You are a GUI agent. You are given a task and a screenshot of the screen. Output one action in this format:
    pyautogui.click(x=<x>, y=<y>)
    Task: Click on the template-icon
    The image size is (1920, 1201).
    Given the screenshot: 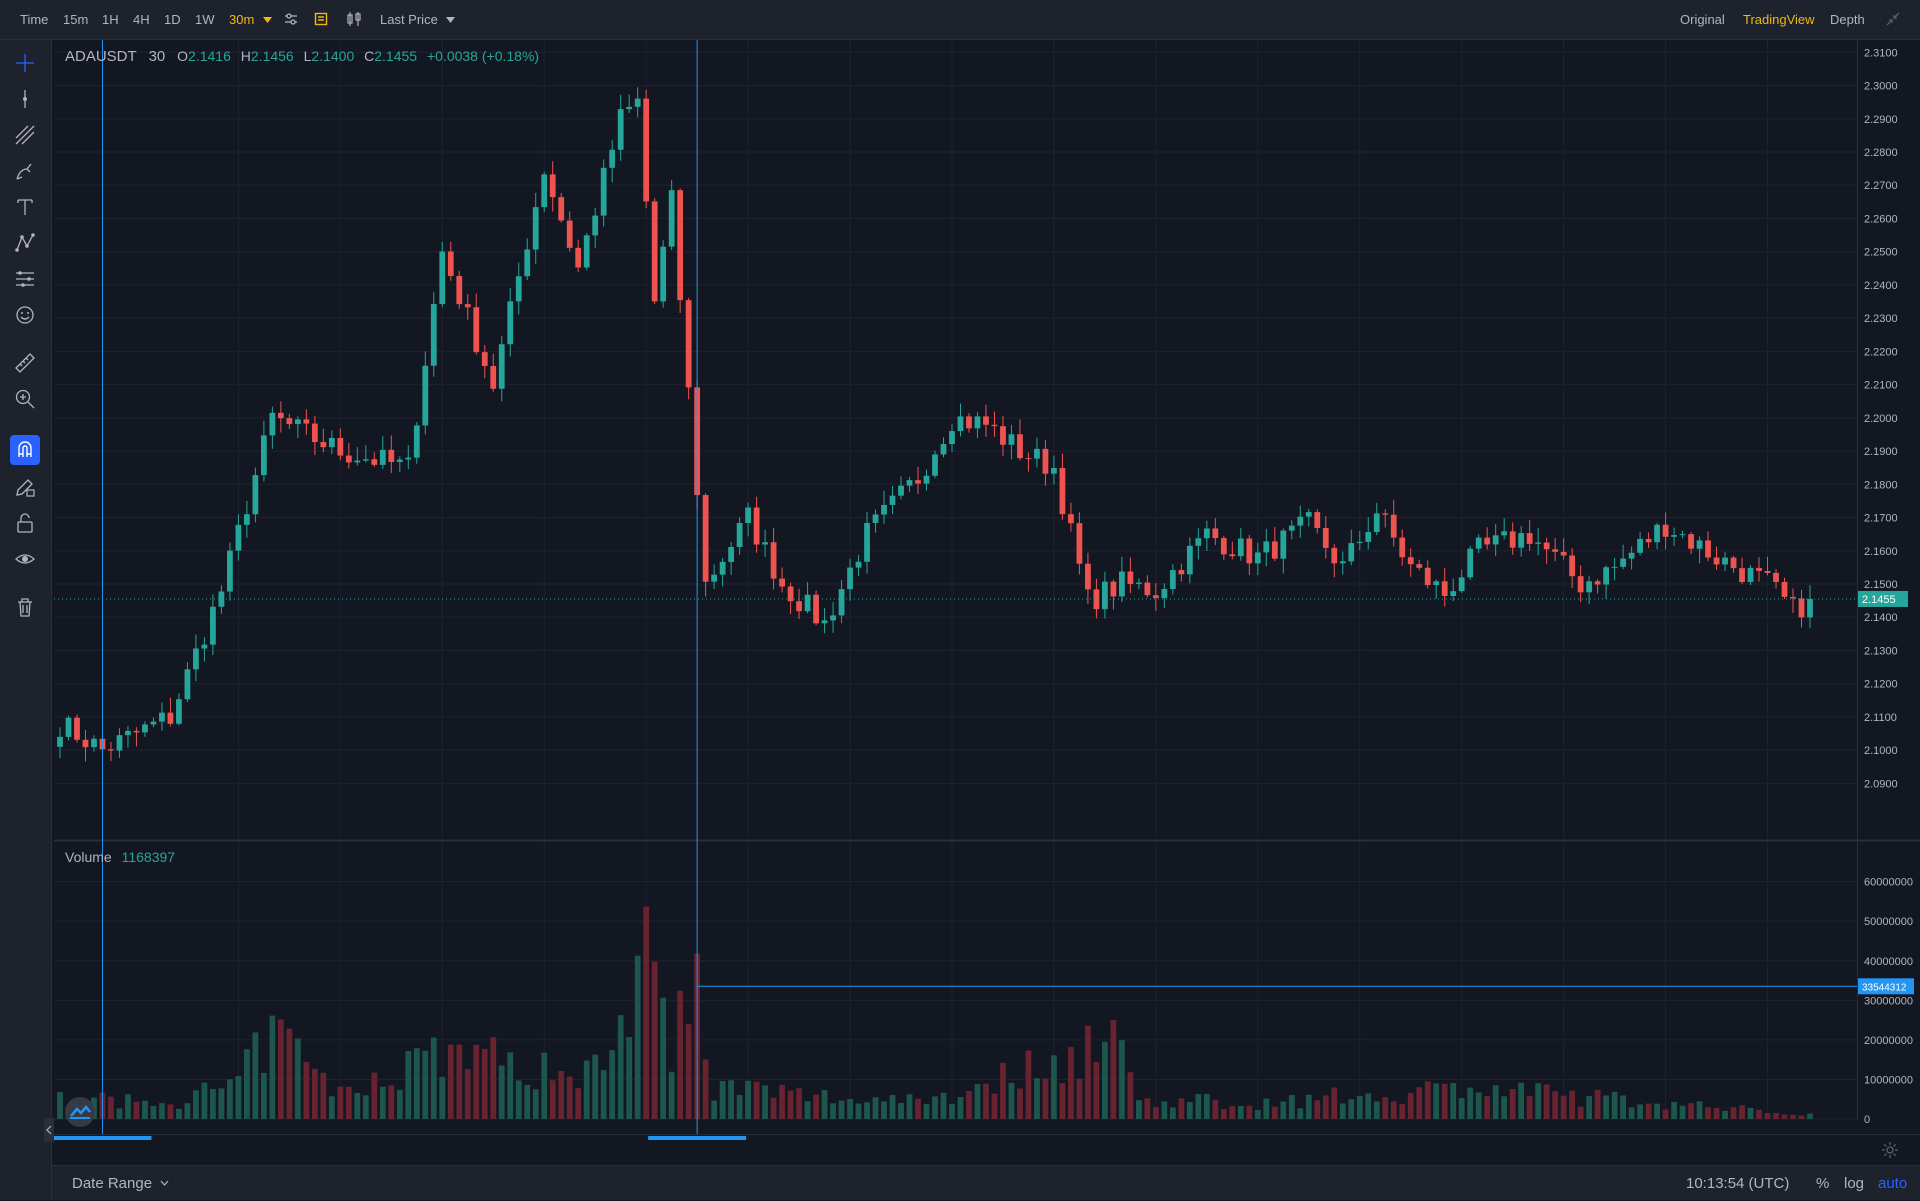 What is the action you would take?
    pyautogui.click(x=321, y=20)
    